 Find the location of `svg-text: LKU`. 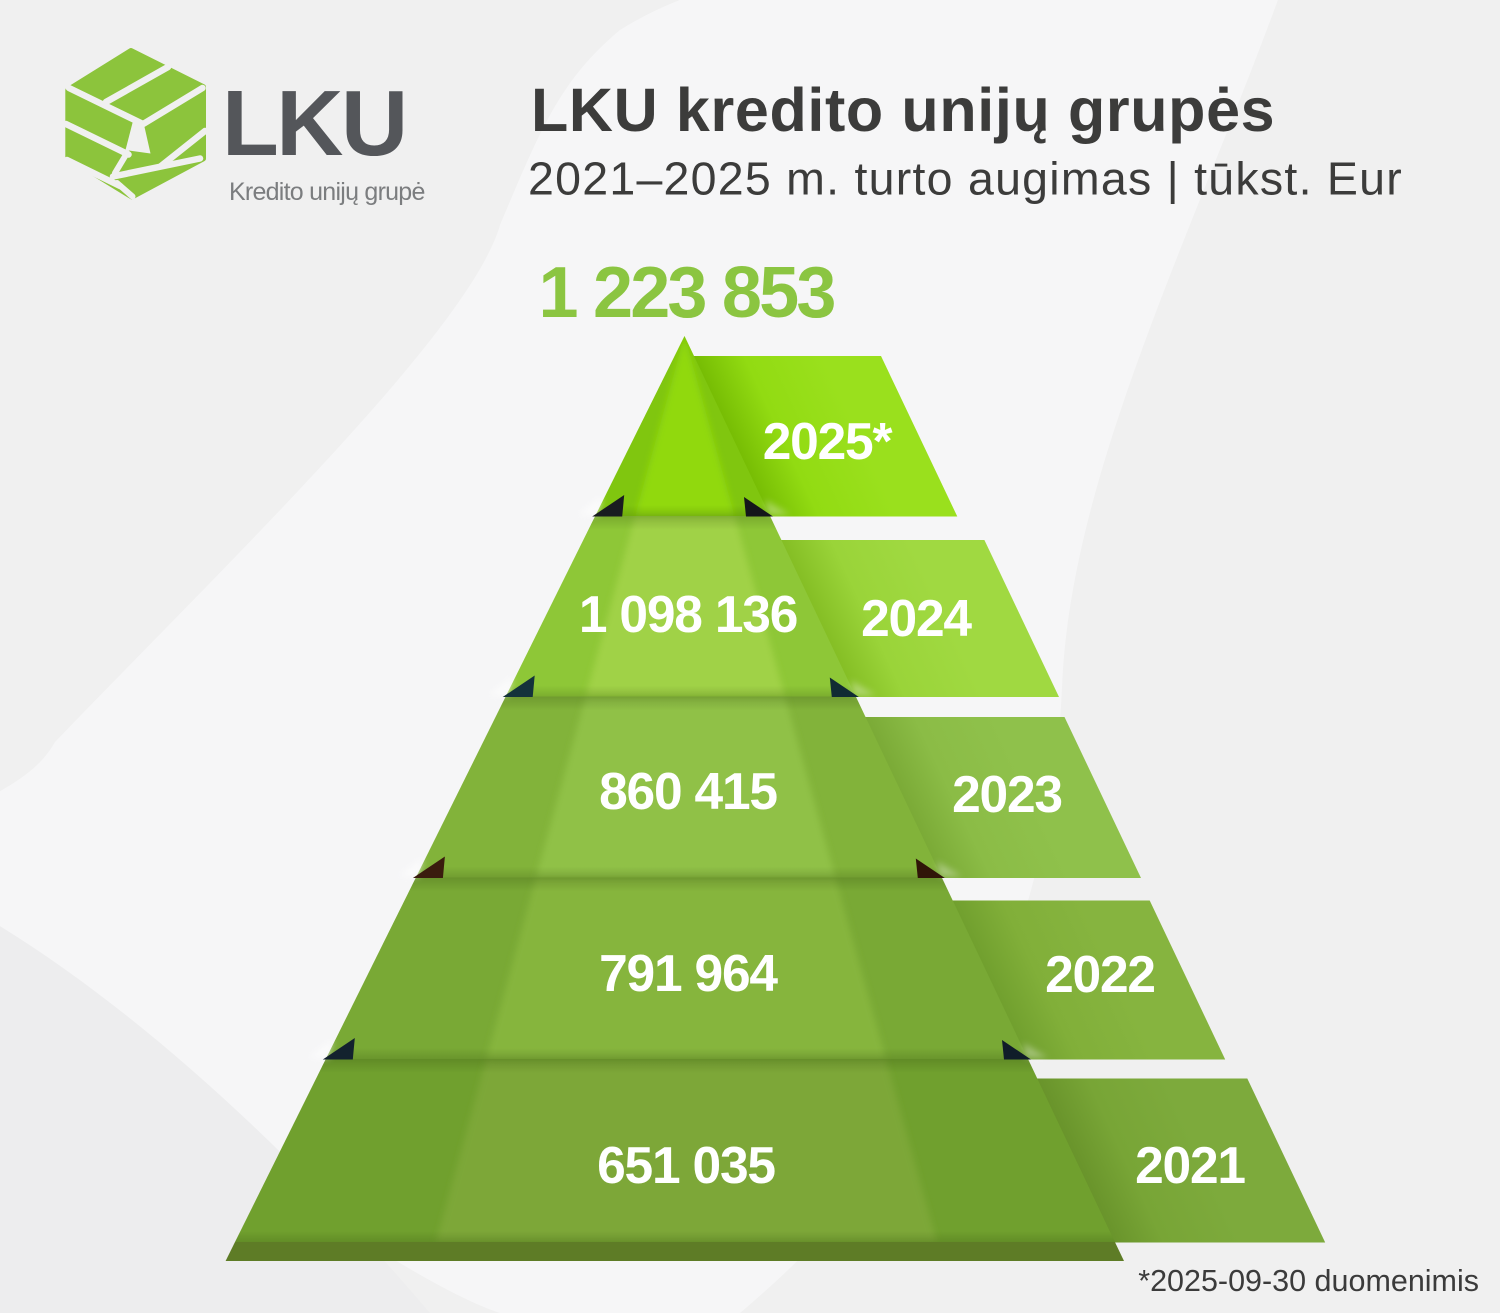

svg-text: LKU is located at coordinates (314, 123).